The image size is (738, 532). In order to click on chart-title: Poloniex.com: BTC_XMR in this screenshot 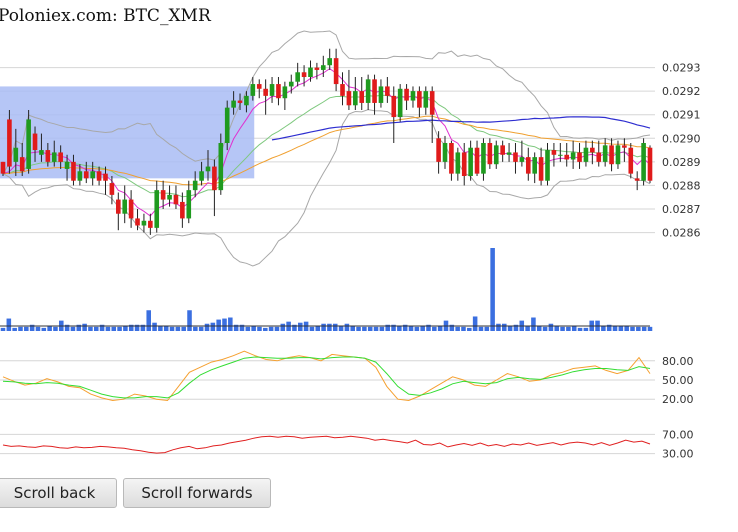, I will do `click(105, 16)`.